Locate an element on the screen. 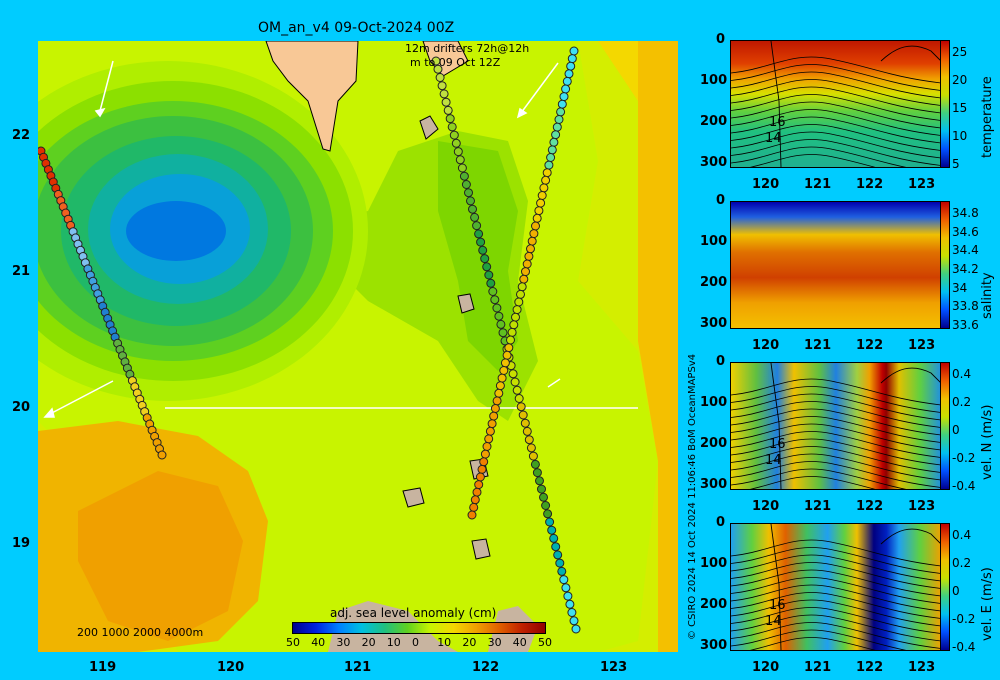 This screenshot has width=1000, height=680. colorbar-tick: 10 is located at coordinates (960, 136).